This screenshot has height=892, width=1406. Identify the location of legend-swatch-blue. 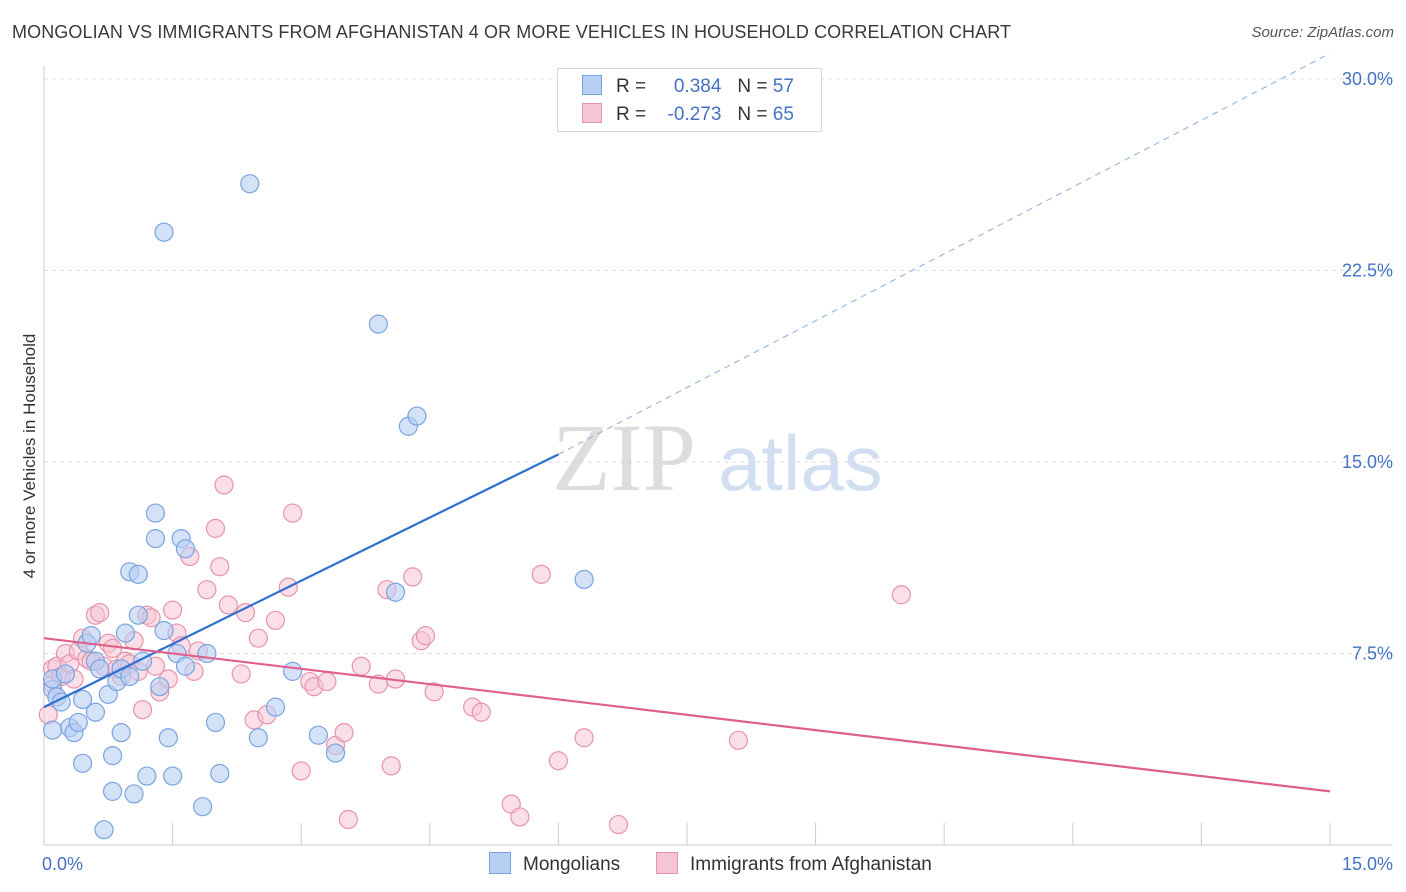
(592, 85).